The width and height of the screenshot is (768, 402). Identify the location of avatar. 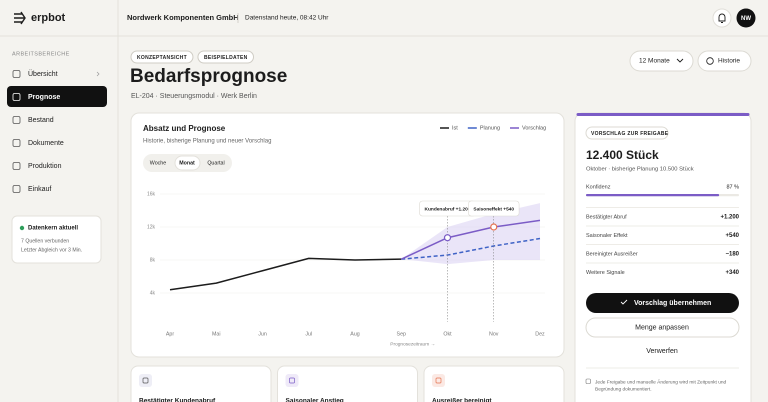
(746, 18).